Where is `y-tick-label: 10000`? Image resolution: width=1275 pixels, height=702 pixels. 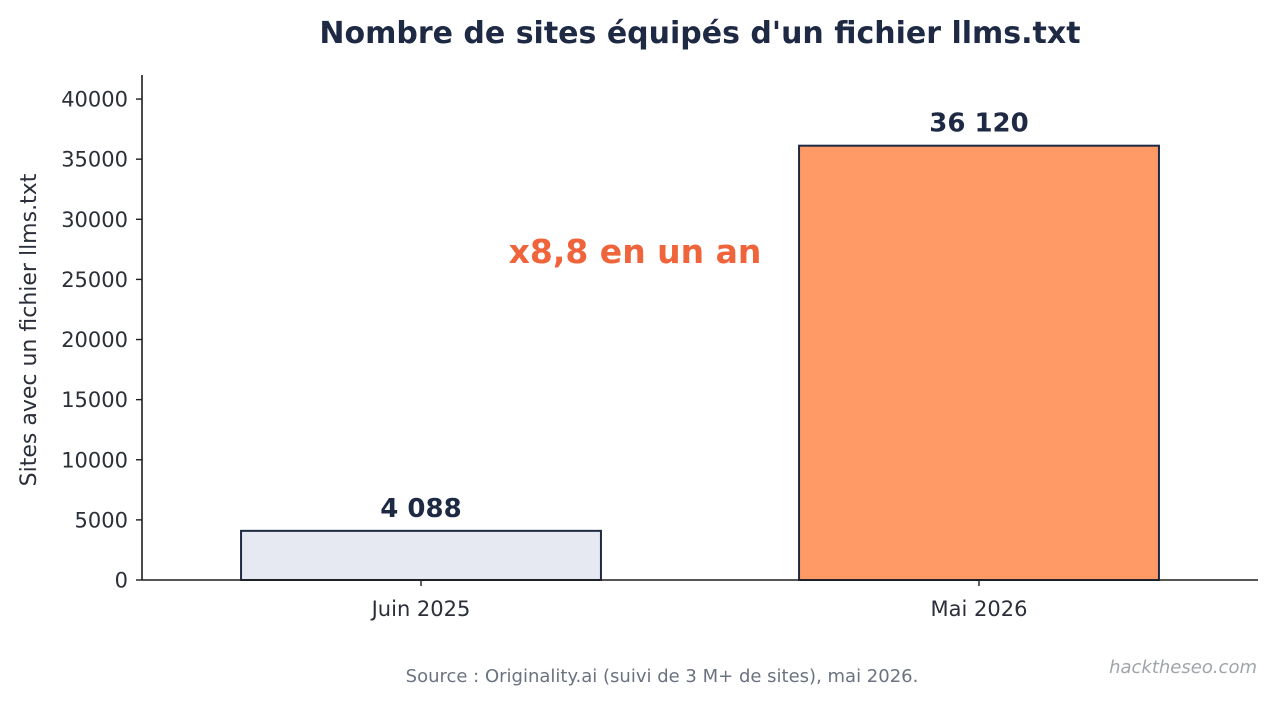
y-tick-label: 10000 is located at coordinates (94, 460).